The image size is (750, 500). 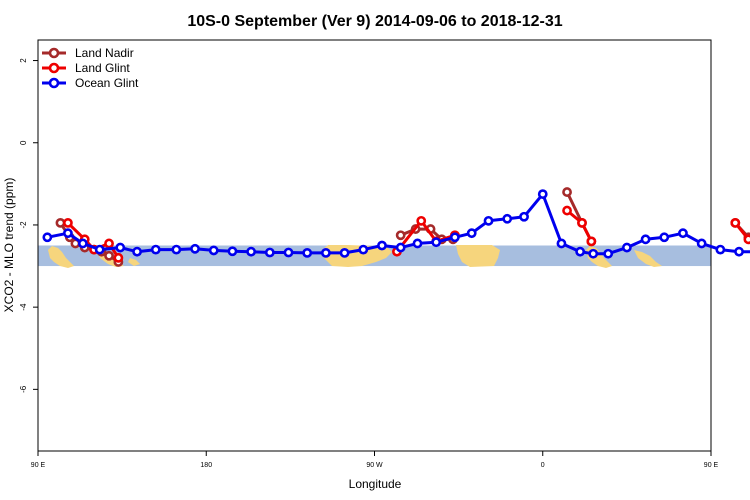 What do you see at coordinates (374, 465) in the screenshot?
I see `x-tick-label: 90 W` at bounding box center [374, 465].